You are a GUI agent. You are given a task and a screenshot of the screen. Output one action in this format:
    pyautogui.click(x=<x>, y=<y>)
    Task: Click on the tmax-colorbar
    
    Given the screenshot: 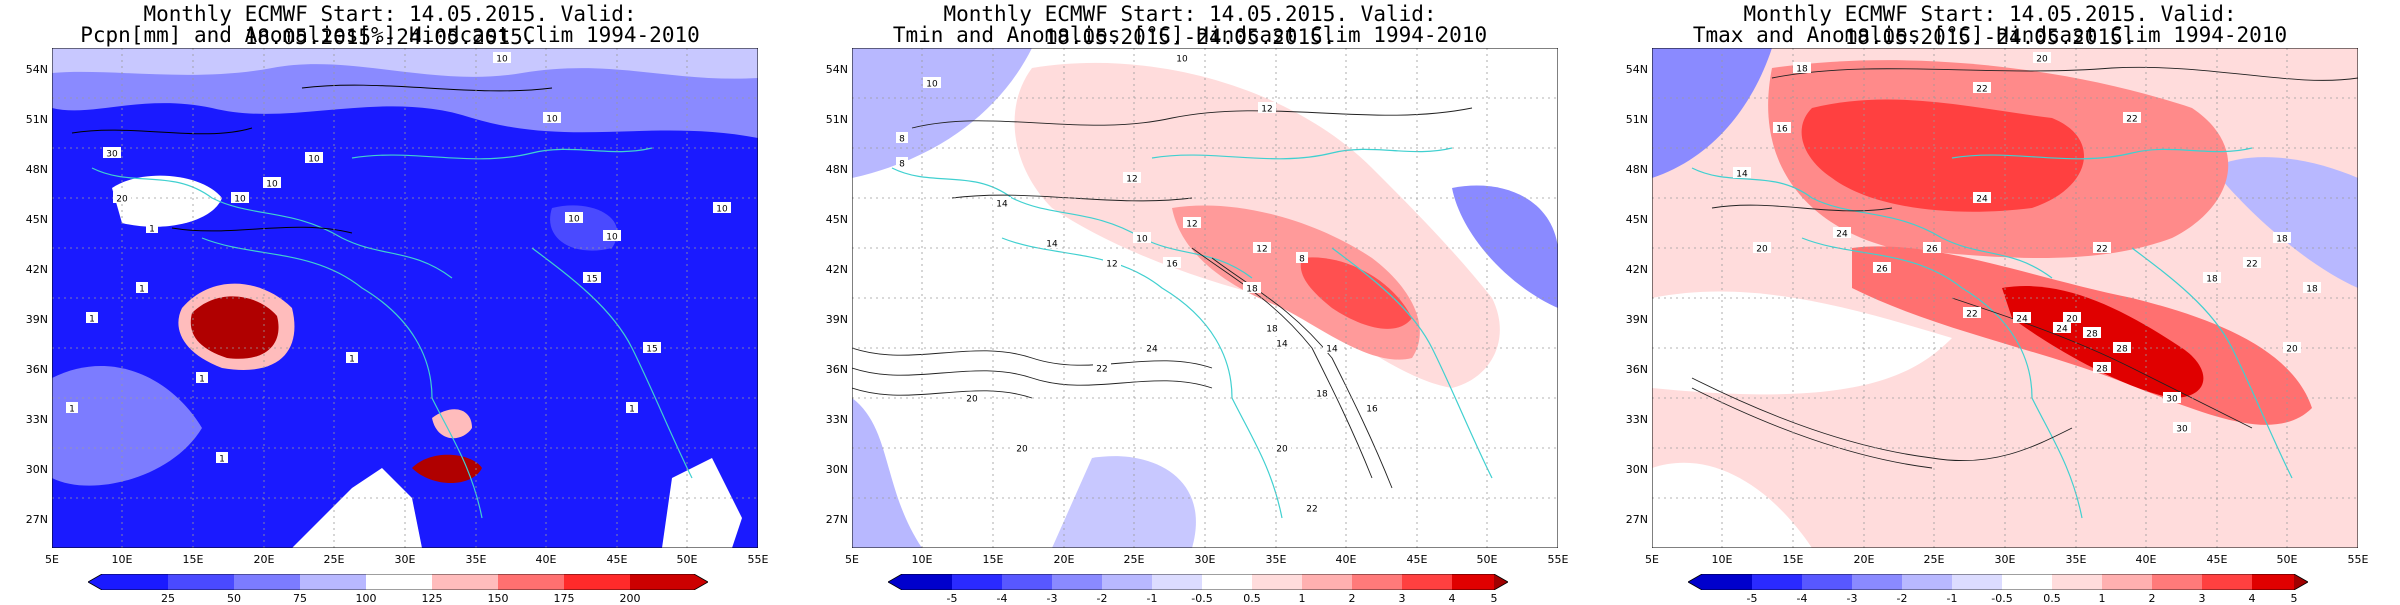 What is the action you would take?
    pyautogui.click(x=1998, y=582)
    